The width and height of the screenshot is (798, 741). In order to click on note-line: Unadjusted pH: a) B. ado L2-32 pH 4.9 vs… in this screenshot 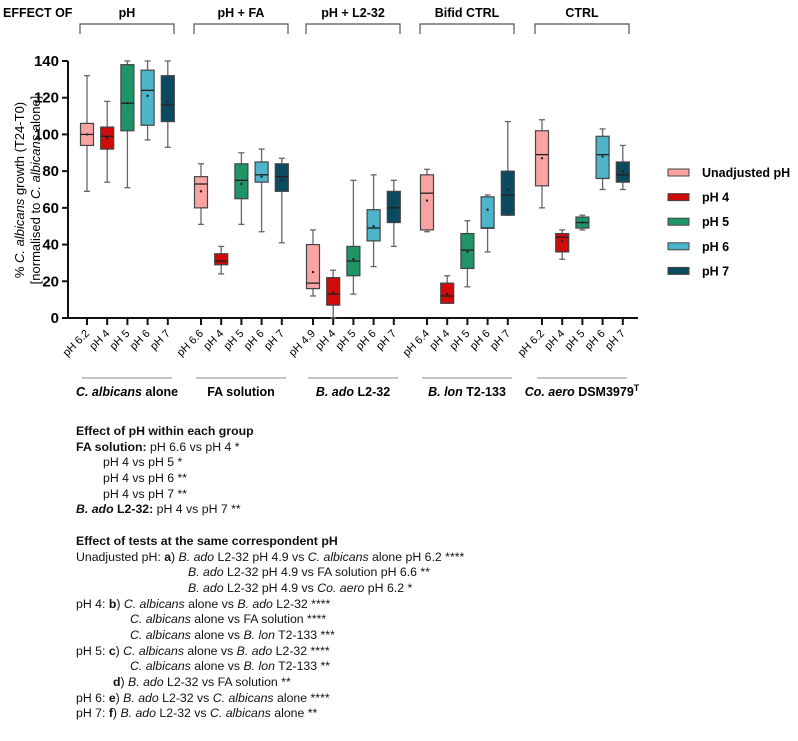, I will do `click(270, 558)`.